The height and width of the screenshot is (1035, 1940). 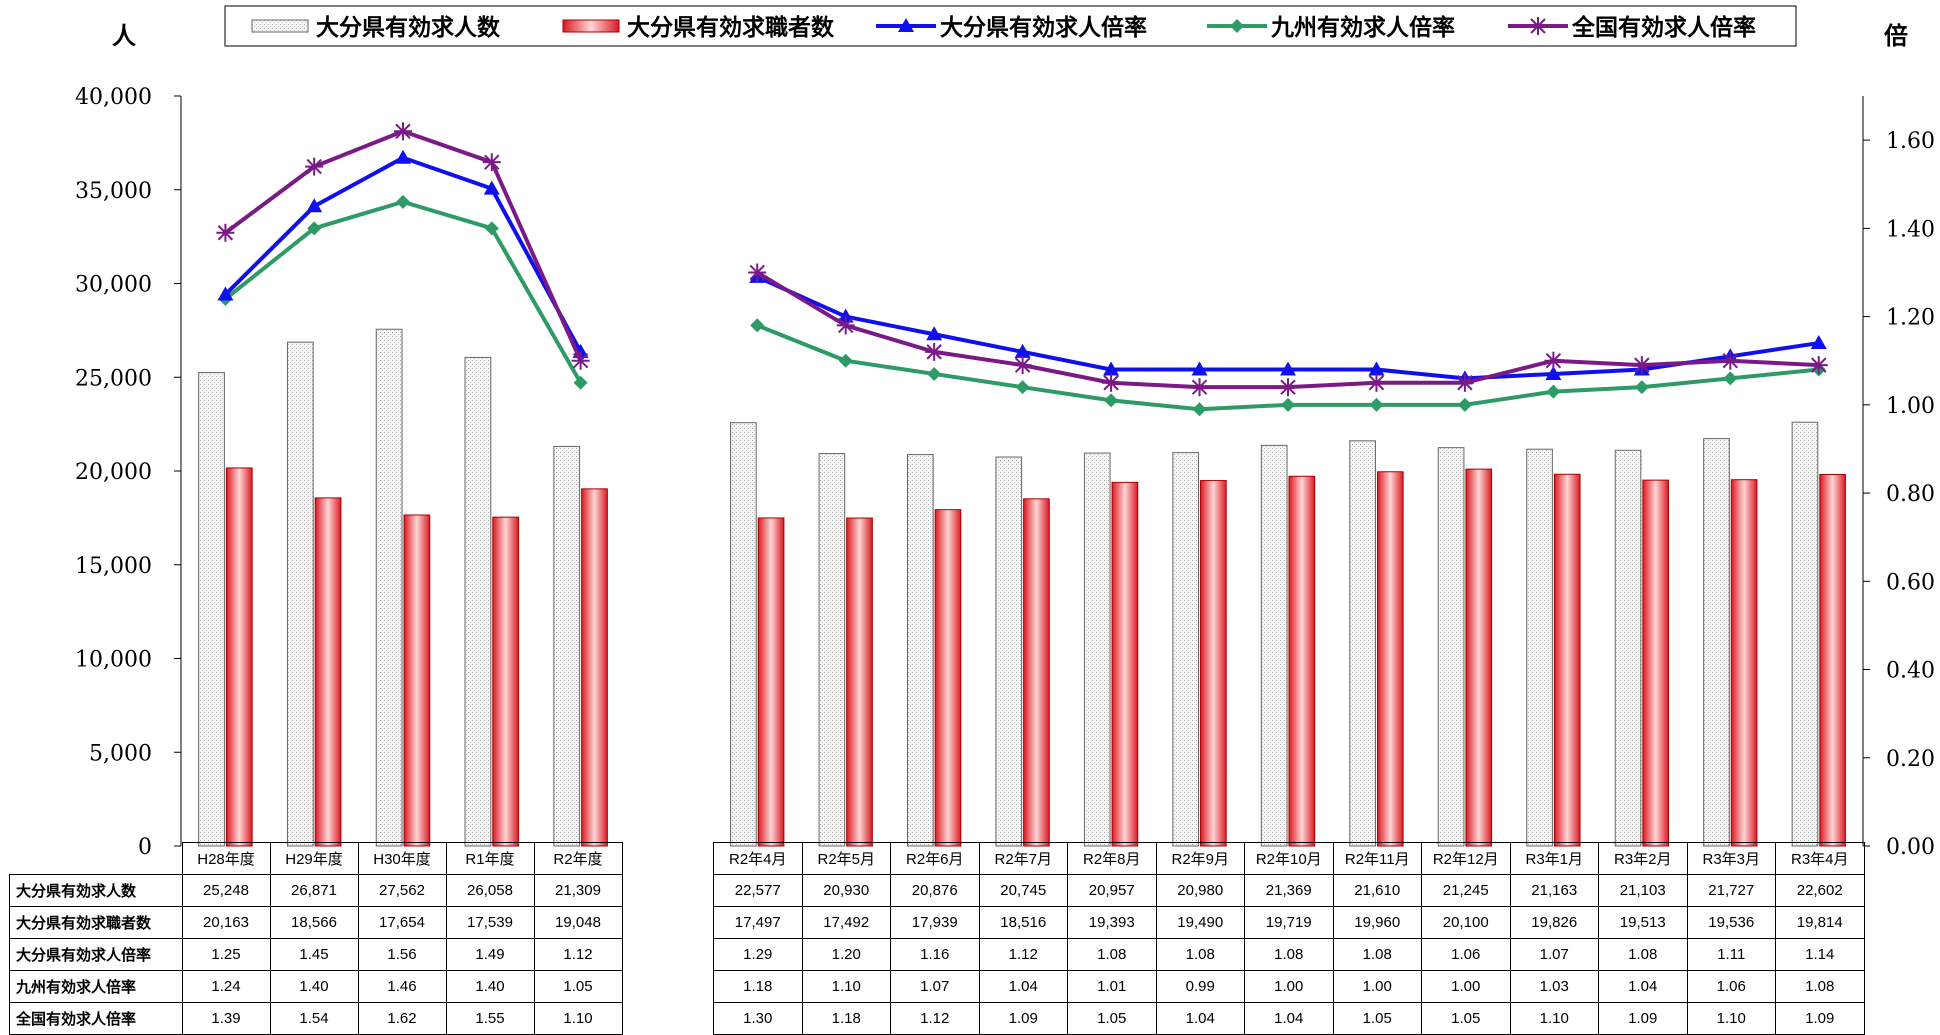 What do you see at coordinates (846, 922) in the screenshot?
I see `table-cell: 17,492` at bounding box center [846, 922].